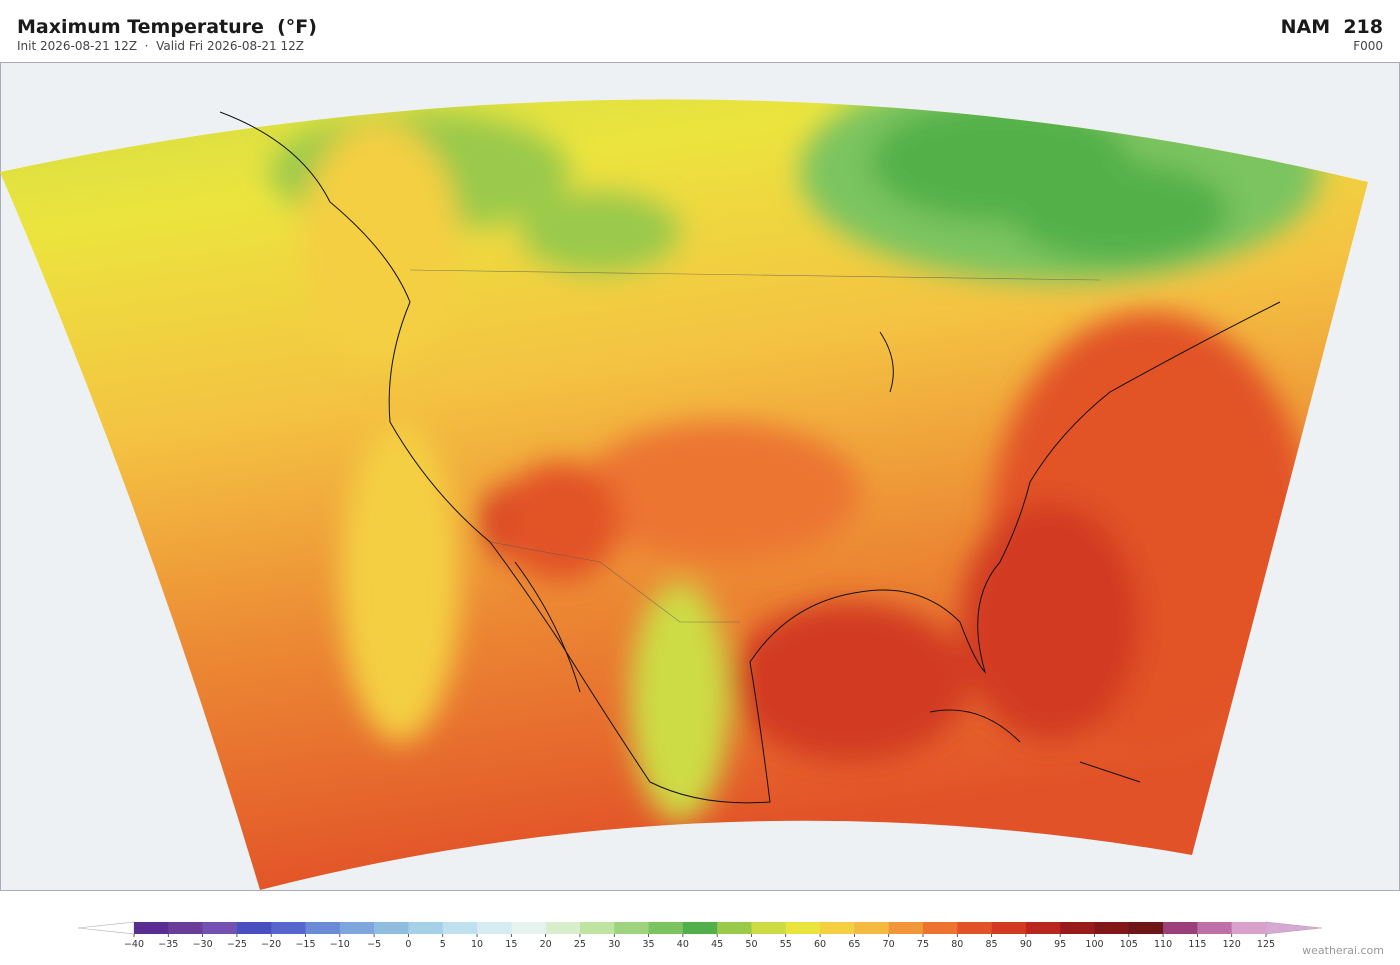 This screenshot has width=1400, height=965. Describe the element at coordinates (477, 944) in the screenshot. I see `colorbar-tick-label: 10` at that location.